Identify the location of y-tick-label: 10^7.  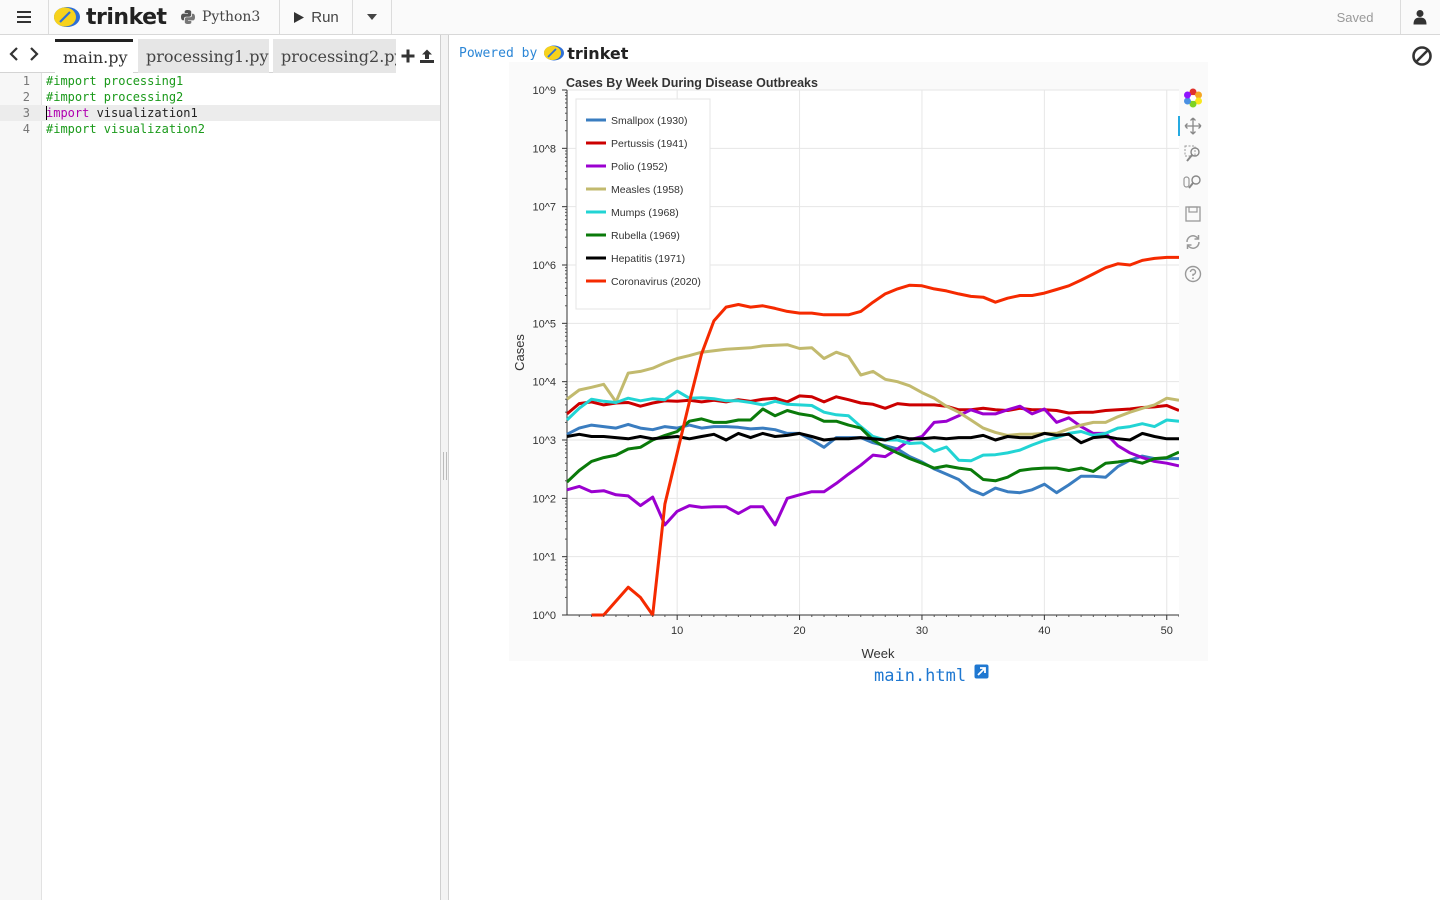
(544, 208).